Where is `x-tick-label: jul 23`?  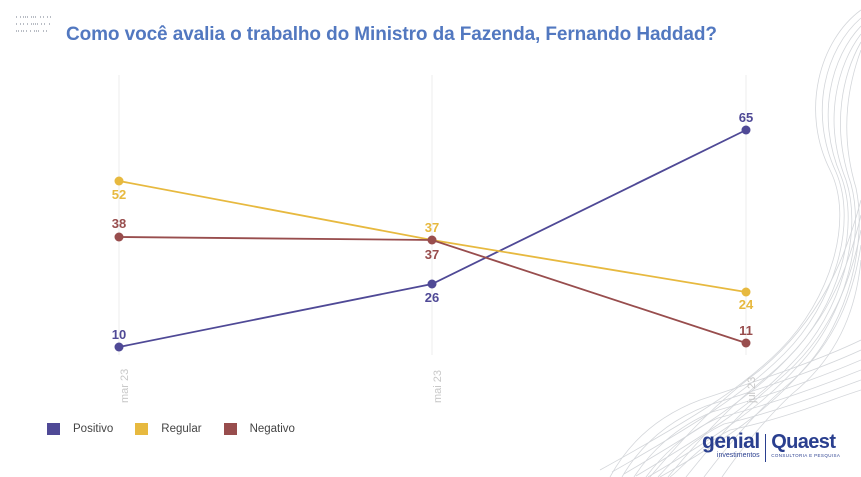
x-tick-label: jul 23 is located at coordinates (752, 390).